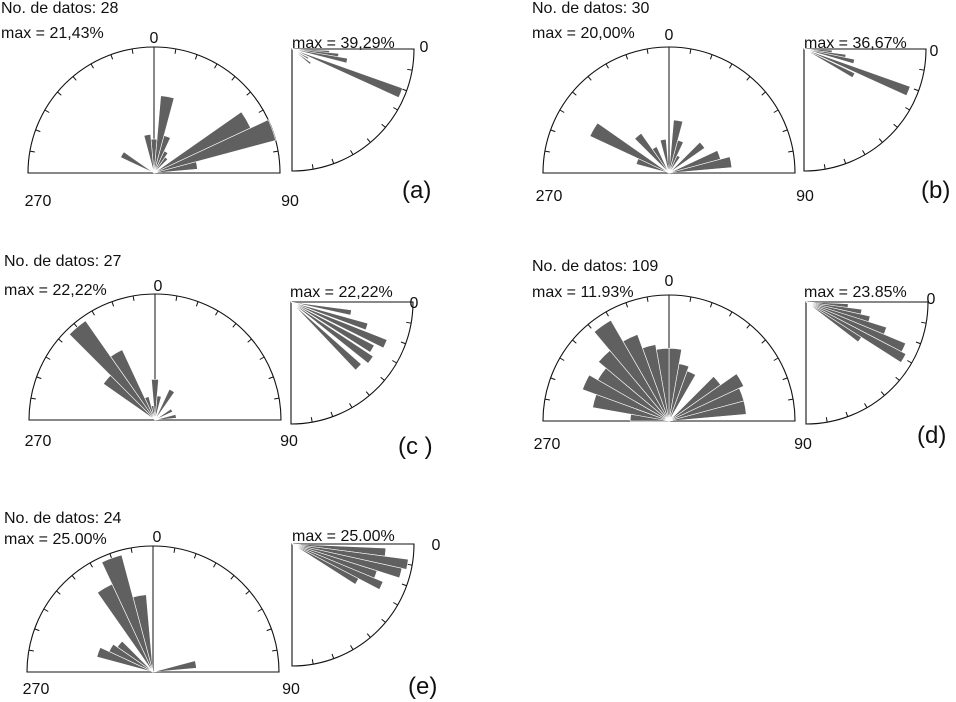 Image resolution: width=956 pixels, height=702 pixels. Describe the element at coordinates (549, 196) in the screenshot. I see `west-label: 270` at that location.